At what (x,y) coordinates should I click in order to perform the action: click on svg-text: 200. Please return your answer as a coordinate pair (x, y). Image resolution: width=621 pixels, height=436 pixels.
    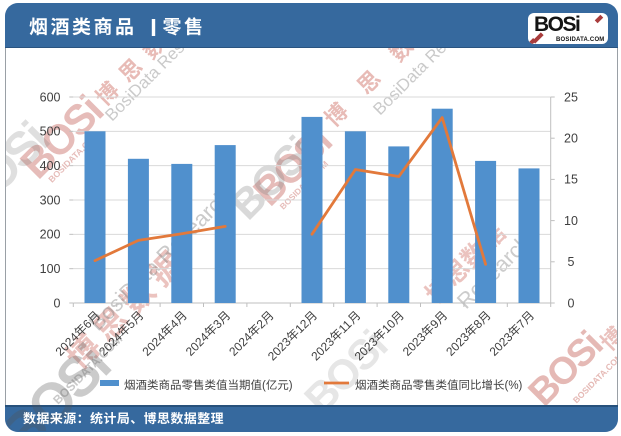
    Looking at the image, I should click on (50, 235).